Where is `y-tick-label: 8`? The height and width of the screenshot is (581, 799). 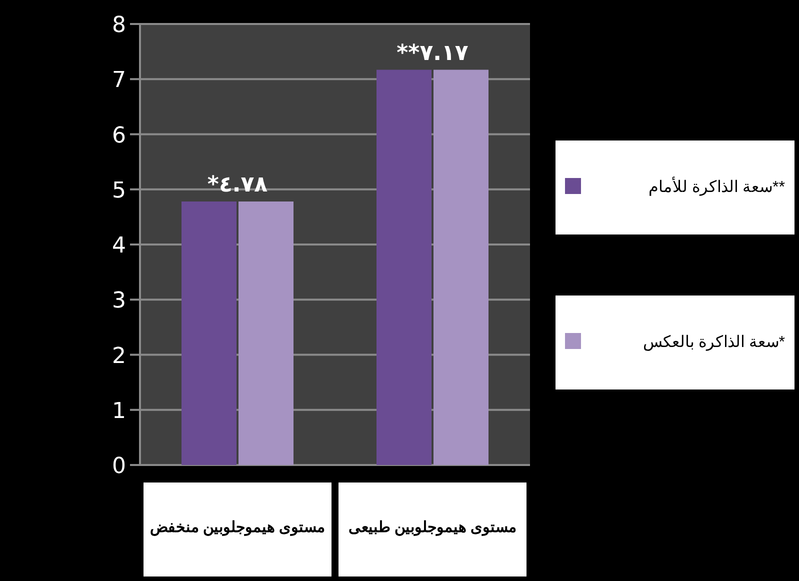 y-tick-label: 8 is located at coordinates (119, 25).